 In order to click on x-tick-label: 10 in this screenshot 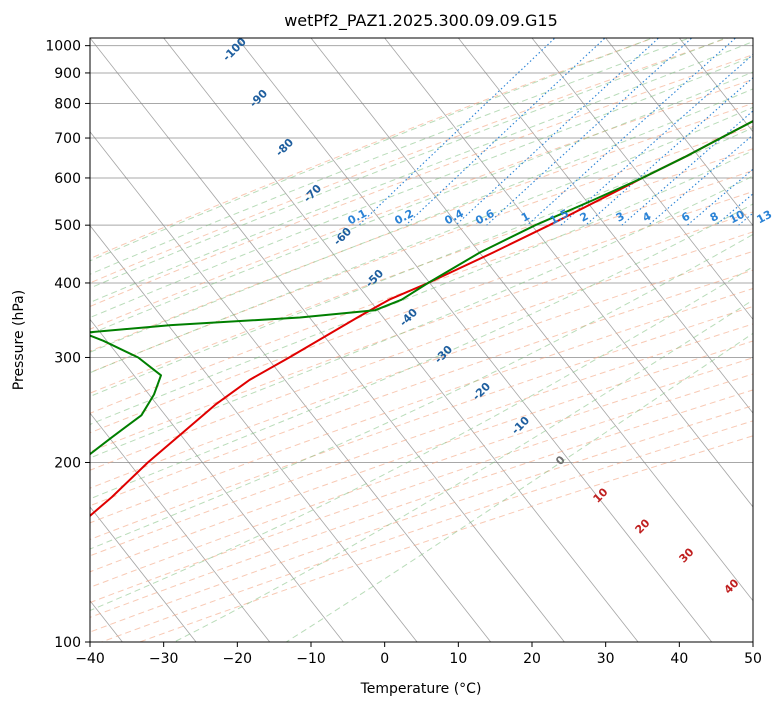, I will do `click(458, 659)`.